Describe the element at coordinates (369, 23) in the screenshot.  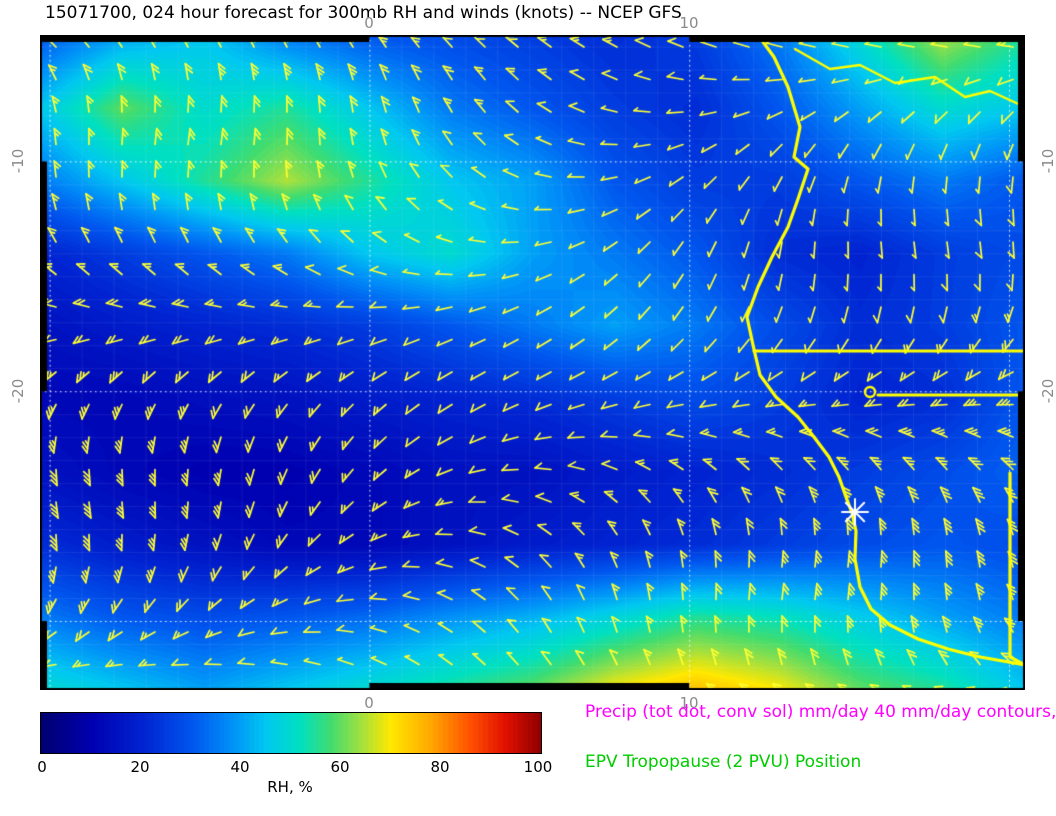
I see `x-tick-top-0: 0` at that location.